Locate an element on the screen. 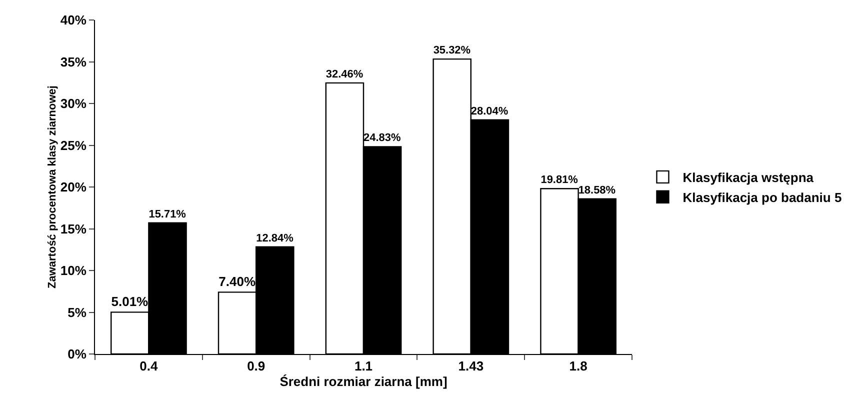  y-tick-label: 15% is located at coordinates (73, 228).